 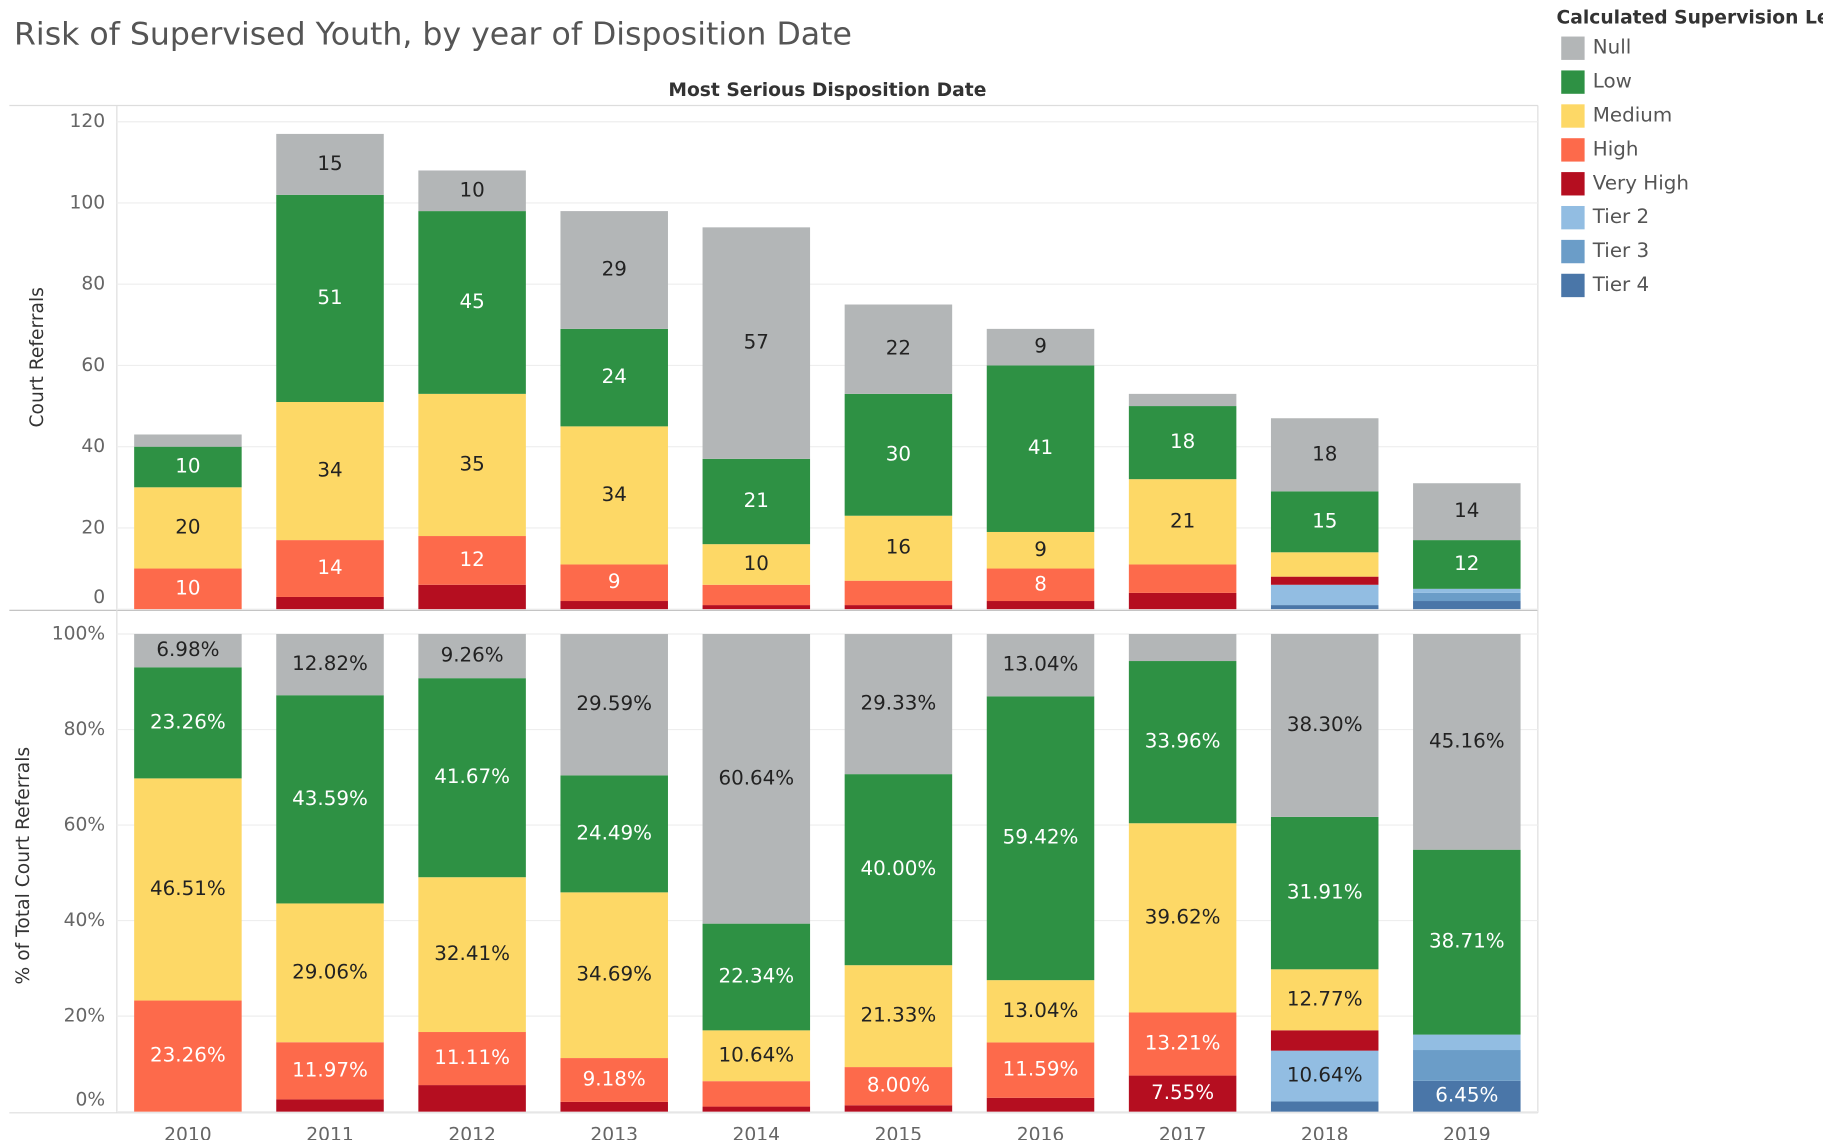 I want to click on data-label: 22.34%, so click(x=756, y=975).